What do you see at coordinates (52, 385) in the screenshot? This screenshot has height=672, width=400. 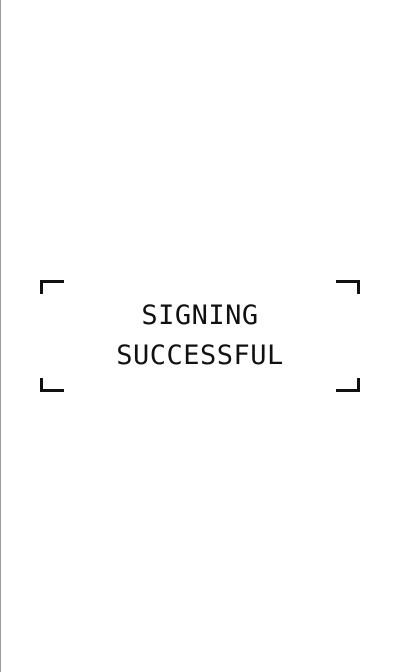 I see `frame-corner-bottom-left` at bounding box center [52, 385].